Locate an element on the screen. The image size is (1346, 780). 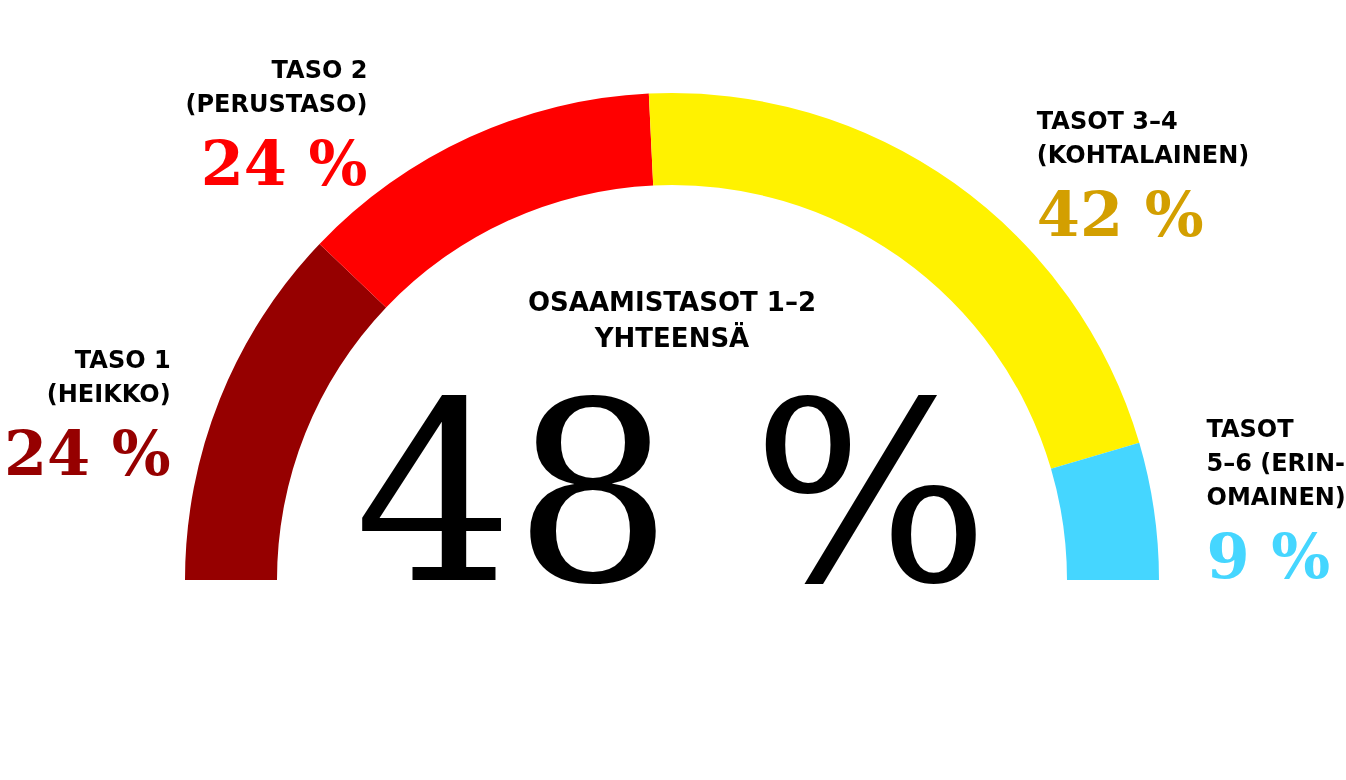
slice-label: TASO 1 (HEIKKO) is located at coordinates (108, 377).